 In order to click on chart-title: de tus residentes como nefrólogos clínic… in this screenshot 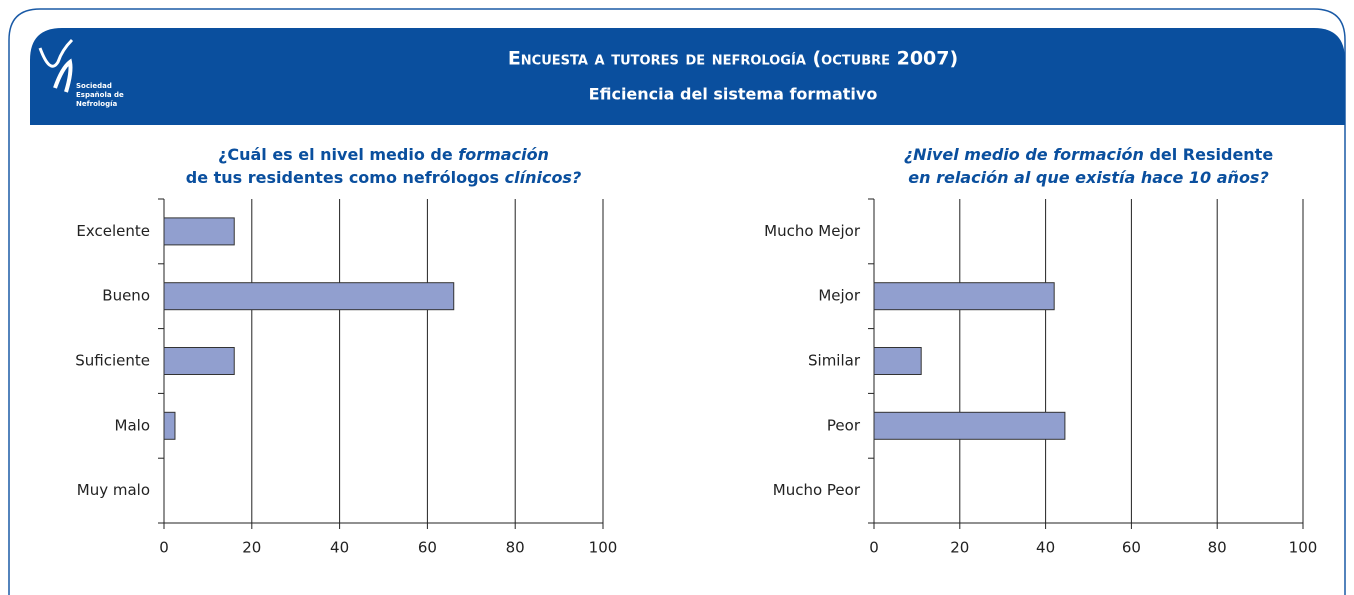, I will do `click(383, 177)`.